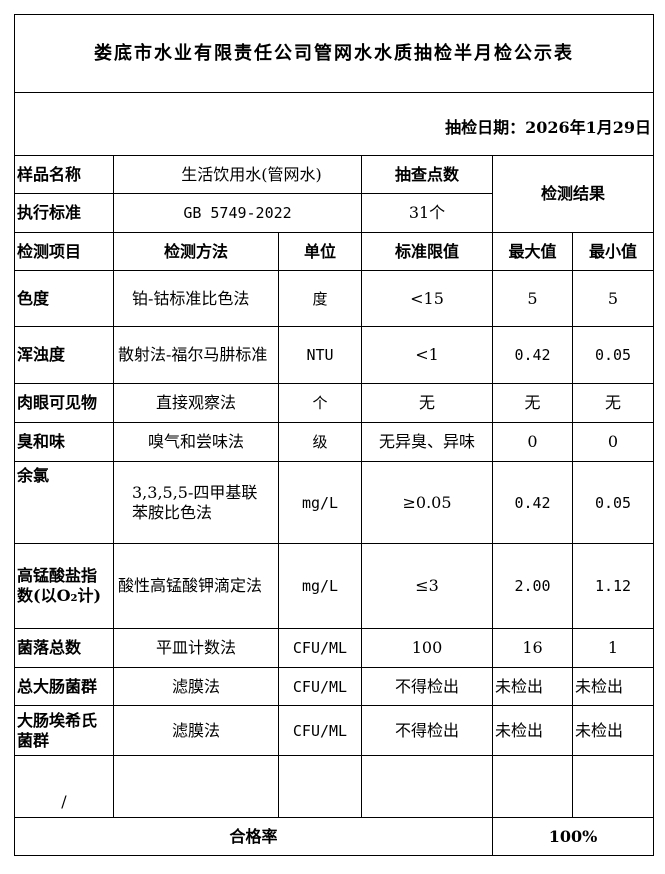 Image resolution: width=665 pixels, height=874 pixels. What do you see at coordinates (237, 174) in the screenshot?
I see `sample-name: 生活饮用水(管网水)` at bounding box center [237, 174].